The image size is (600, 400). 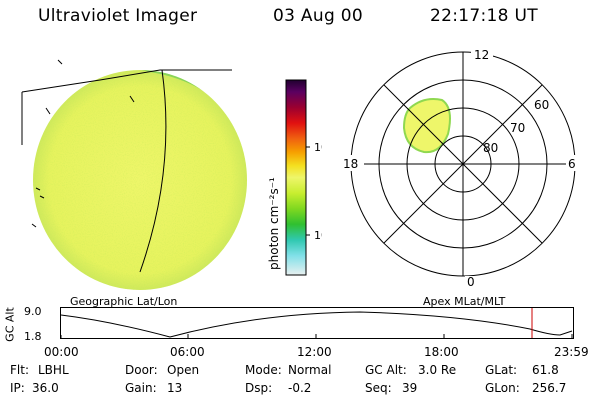 I want to click on mlt-label-0: 0, so click(x=471, y=281).